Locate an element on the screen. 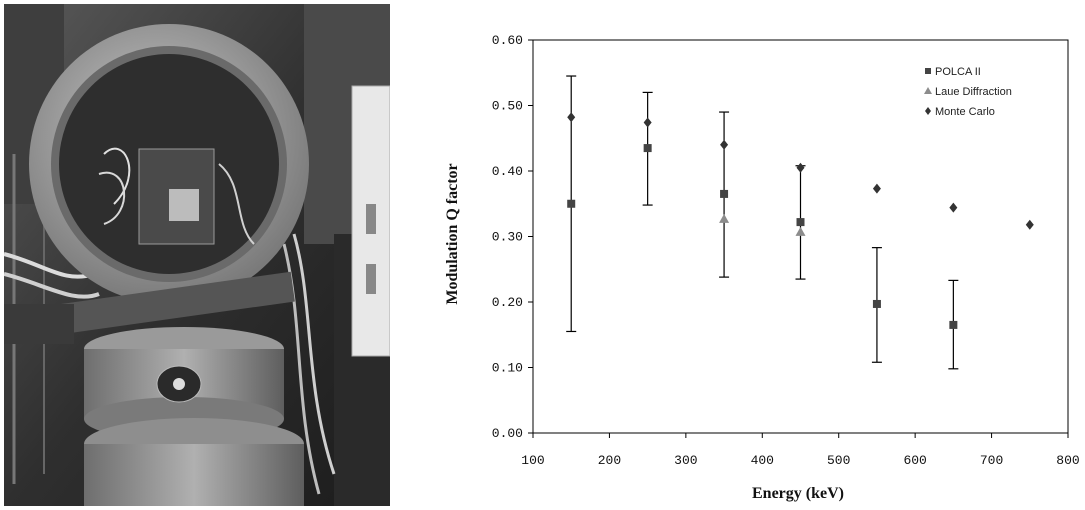  legend-label-laue-diffraction: Laue Diffraction is located at coordinates (973, 92).